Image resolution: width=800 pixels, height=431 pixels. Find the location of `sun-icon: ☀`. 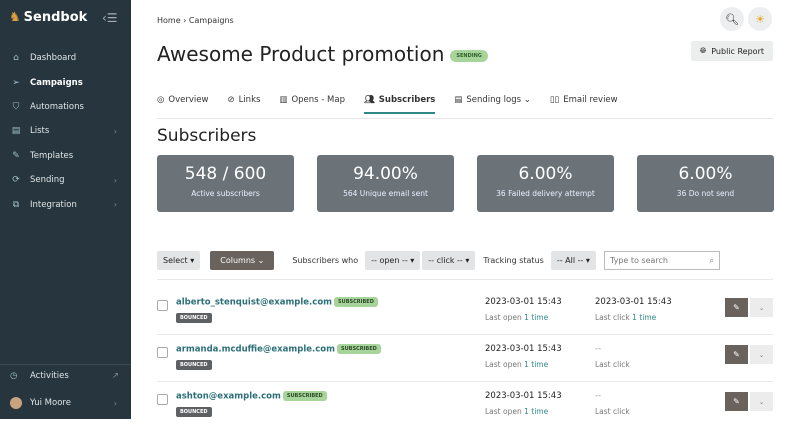

sun-icon: ☀ is located at coordinates (760, 19).